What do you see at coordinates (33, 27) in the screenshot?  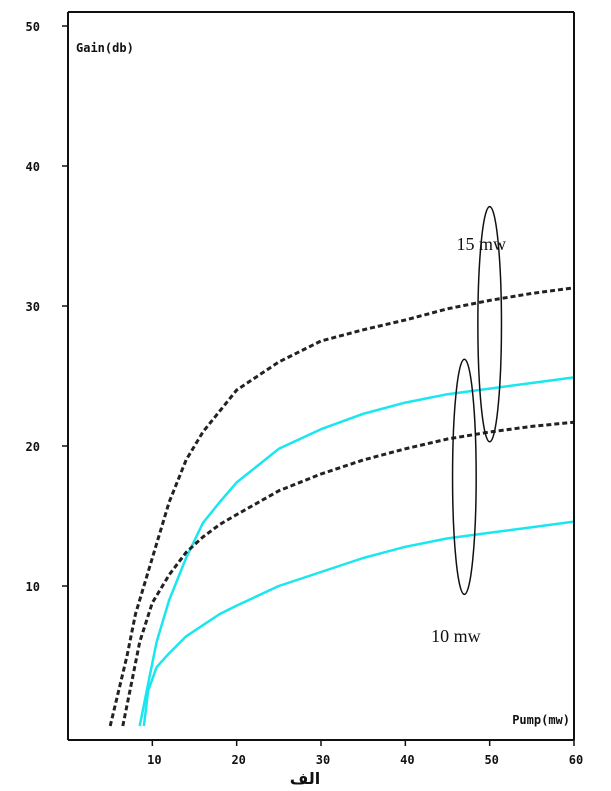 I see `y-tick-label: 50` at bounding box center [33, 27].